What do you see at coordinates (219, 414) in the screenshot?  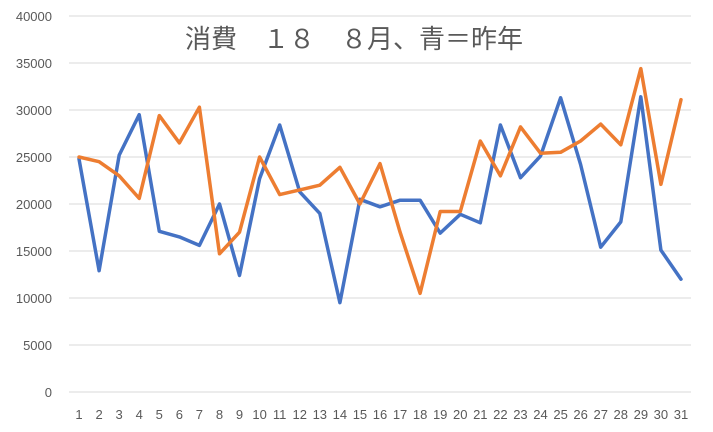 I see `x-tick-label: 8` at bounding box center [219, 414].